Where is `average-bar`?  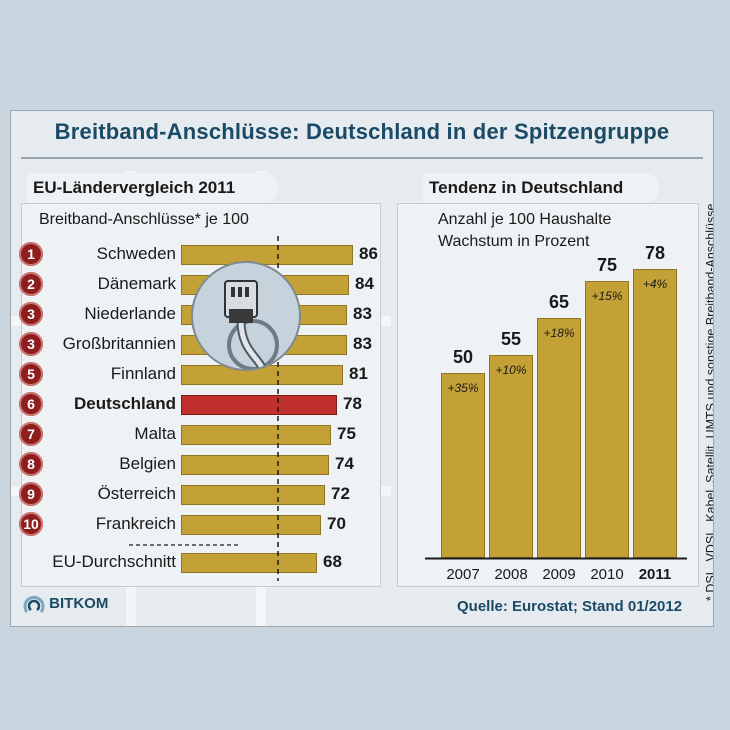 average-bar is located at coordinates (249, 563).